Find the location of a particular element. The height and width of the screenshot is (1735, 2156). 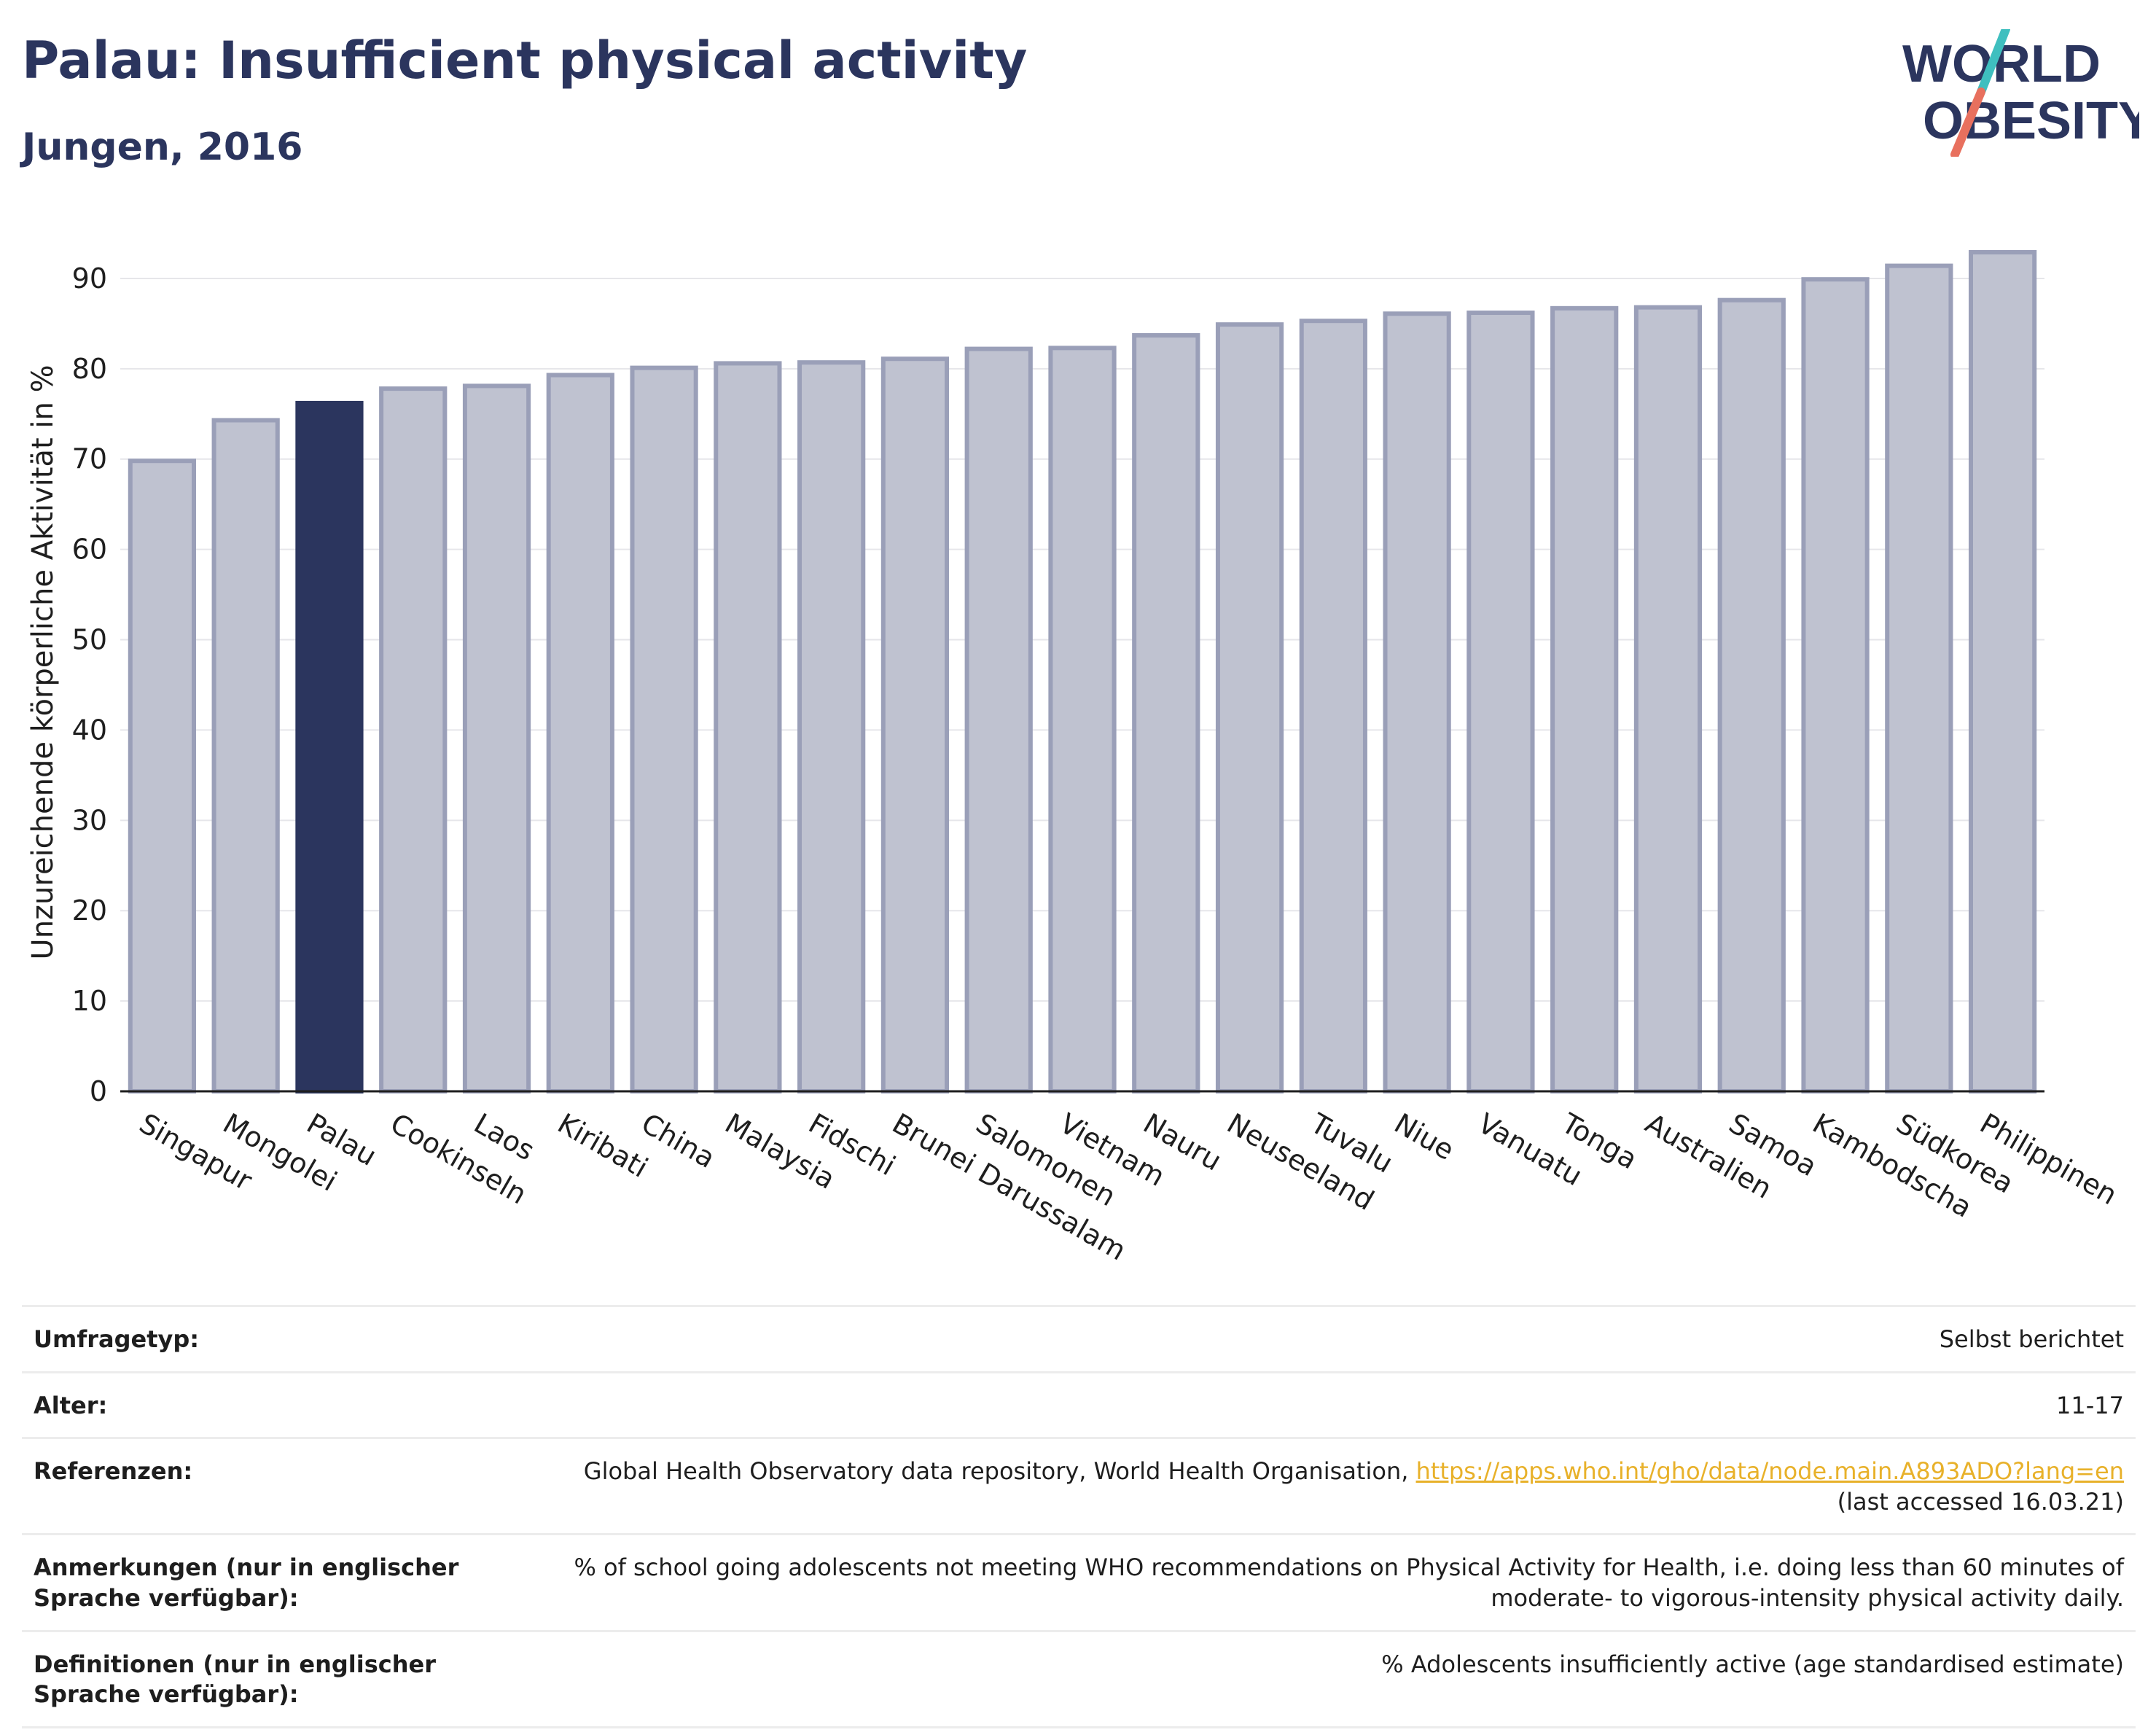

bar-china is located at coordinates (664, 729).